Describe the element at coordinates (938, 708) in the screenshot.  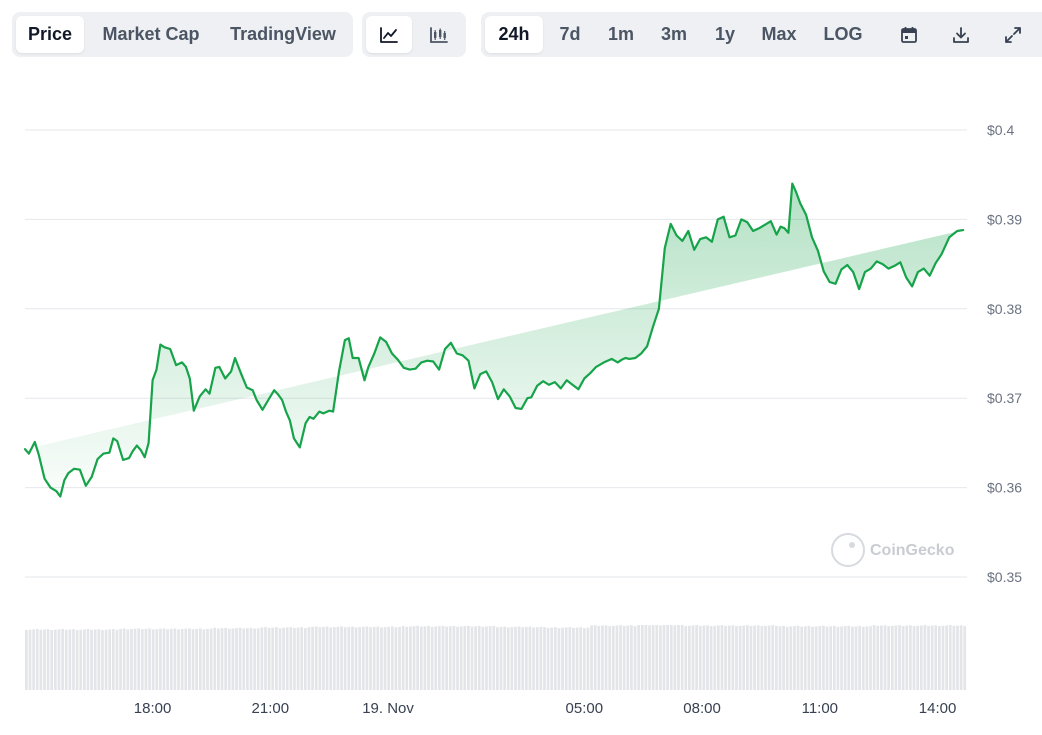
I see `x-tick-label: 14:00` at that location.